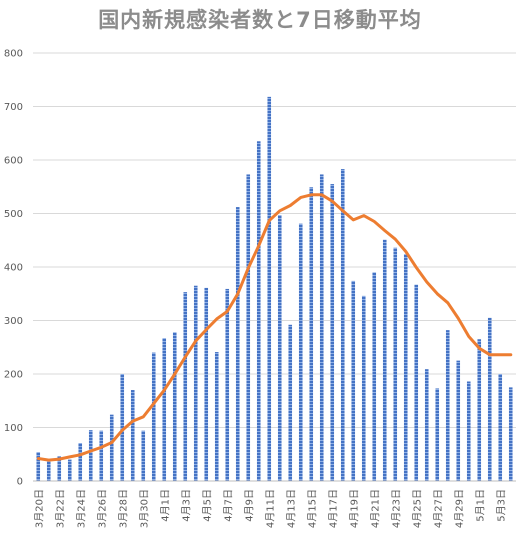  Describe the element at coordinates (438, 508) in the screenshot. I see `x-tick-label: 4月27日` at that location.